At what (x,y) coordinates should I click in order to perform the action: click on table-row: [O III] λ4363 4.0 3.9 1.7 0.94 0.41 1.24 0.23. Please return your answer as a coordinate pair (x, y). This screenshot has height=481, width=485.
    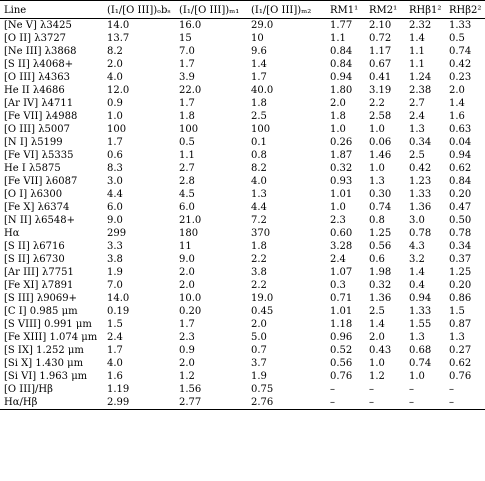
    Looking at the image, I should click on (242, 77).